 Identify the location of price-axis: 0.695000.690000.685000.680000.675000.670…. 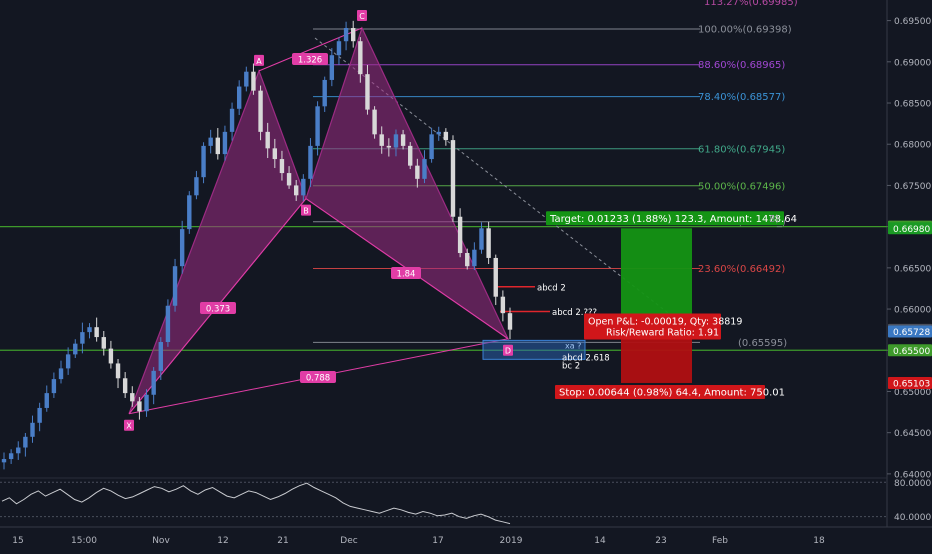
(909, 248).